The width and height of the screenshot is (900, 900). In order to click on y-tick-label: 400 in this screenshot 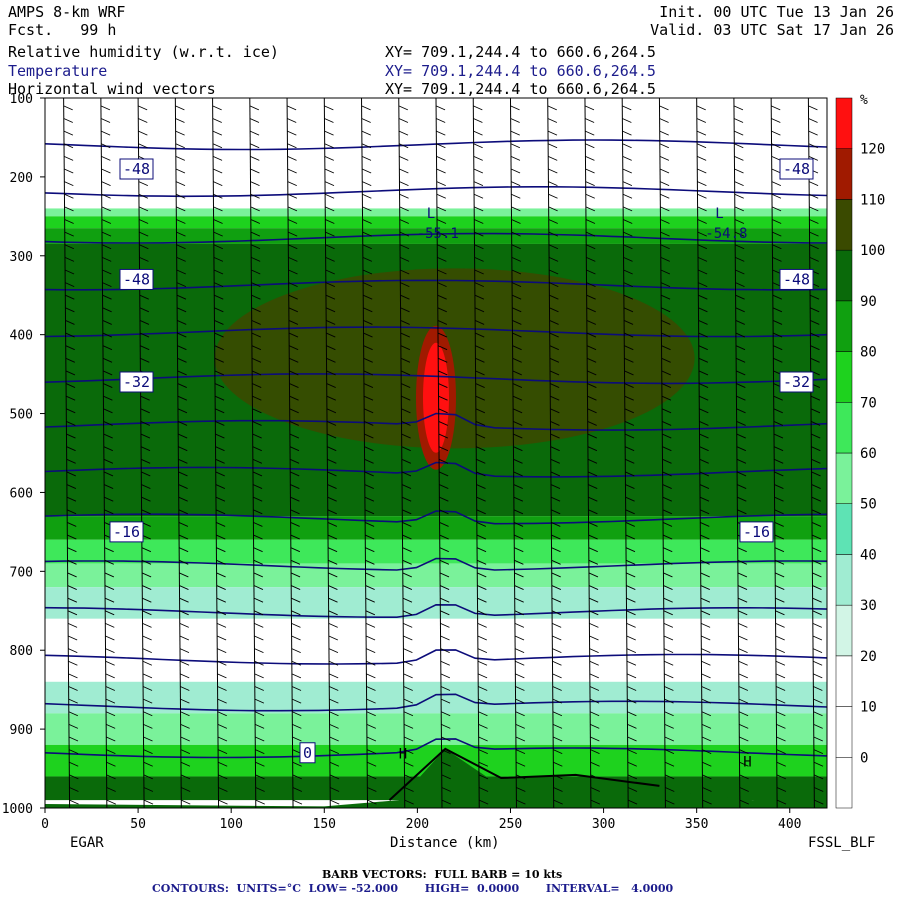, I will do `click(21, 336)`.